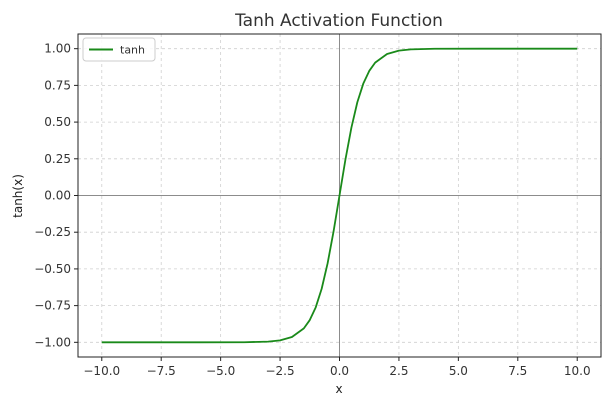 The height and width of the screenshot is (401, 612). What do you see at coordinates (279, 371) in the screenshot?
I see `x-tick-label: −2.5` at bounding box center [279, 371].